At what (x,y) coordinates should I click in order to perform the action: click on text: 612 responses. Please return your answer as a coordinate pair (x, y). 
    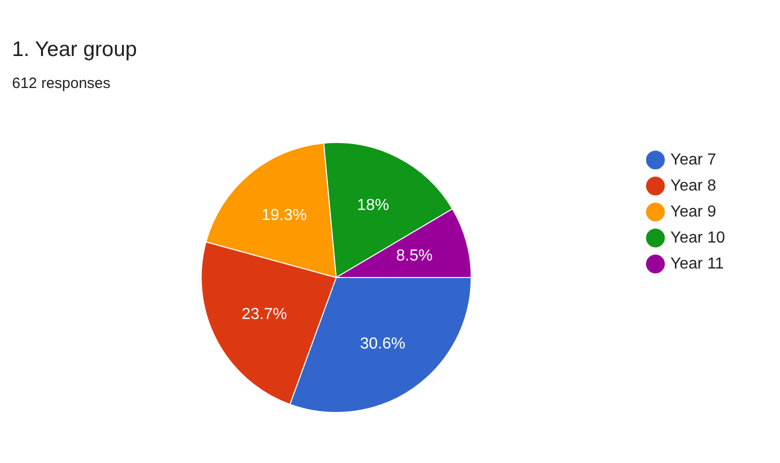
    Looking at the image, I should click on (61, 83).